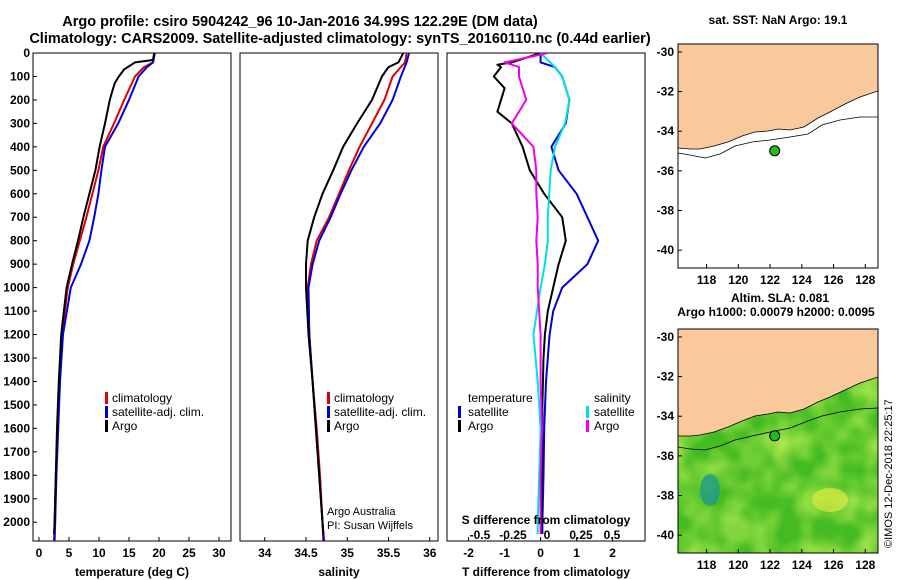  What do you see at coordinates (581, 535) in the screenshot?
I see `s-tick: 0.25` at bounding box center [581, 535].